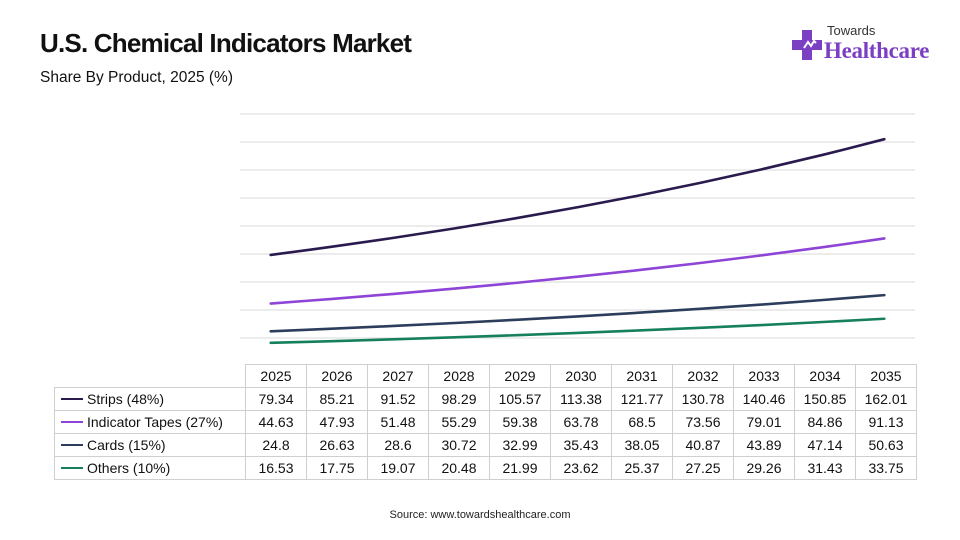 The width and height of the screenshot is (960, 540). Describe the element at coordinates (764, 399) in the screenshot. I see `data-label: 140.46` at that location.